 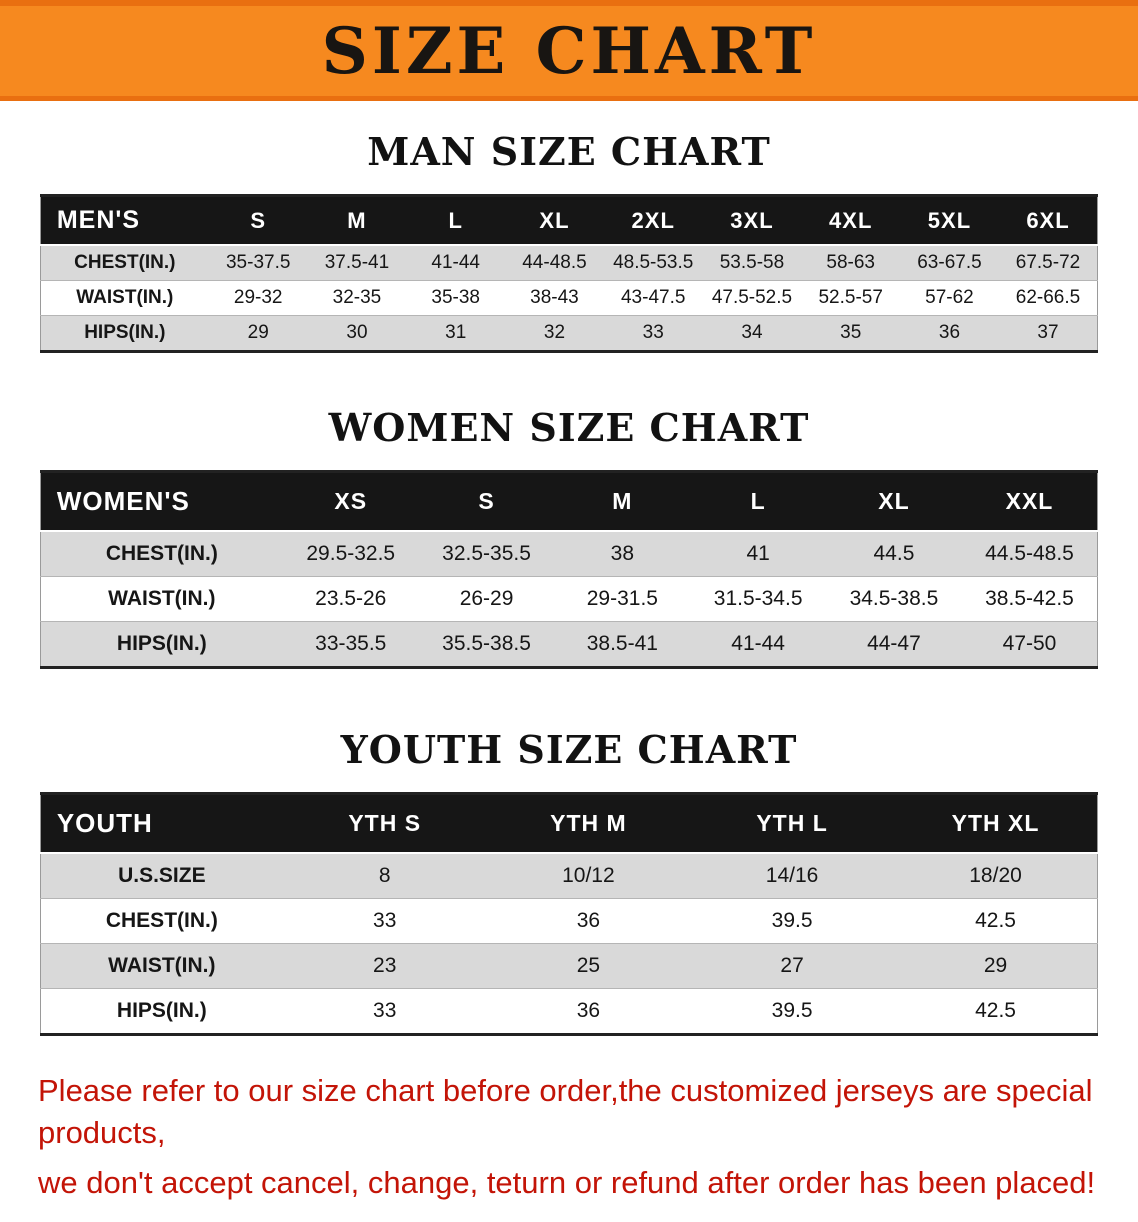 I want to click on size-column-header: YTH XL, so click(x=995, y=823).